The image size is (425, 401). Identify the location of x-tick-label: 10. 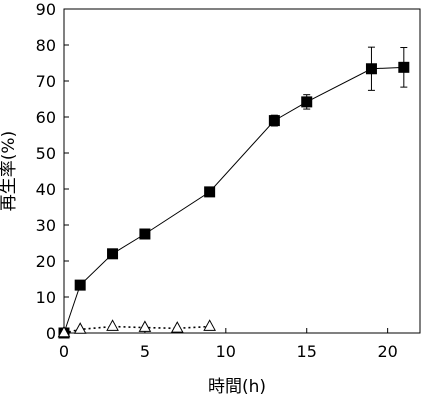
(226, 351).